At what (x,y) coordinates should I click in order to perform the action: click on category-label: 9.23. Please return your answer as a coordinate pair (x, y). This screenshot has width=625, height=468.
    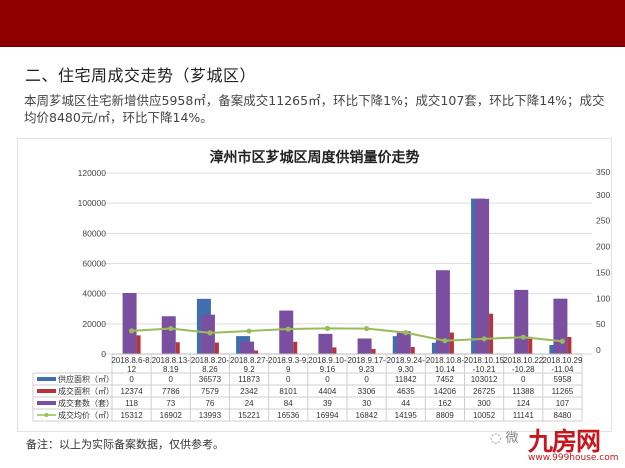
    Looking at the image, I should click on (367, 369).